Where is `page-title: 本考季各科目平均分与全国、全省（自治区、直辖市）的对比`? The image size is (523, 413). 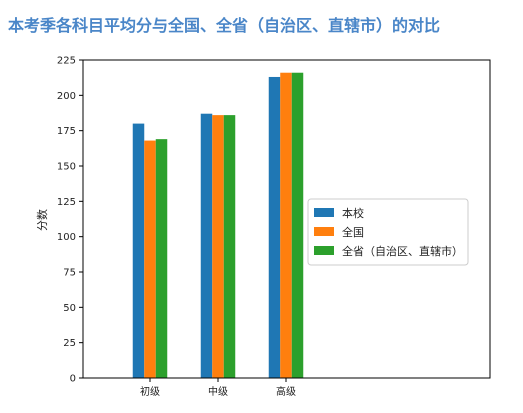
page-title: 本考季各科目平均分与全国、全省（自治区、直辖市）的对比 is located at coordinates (224, 25).